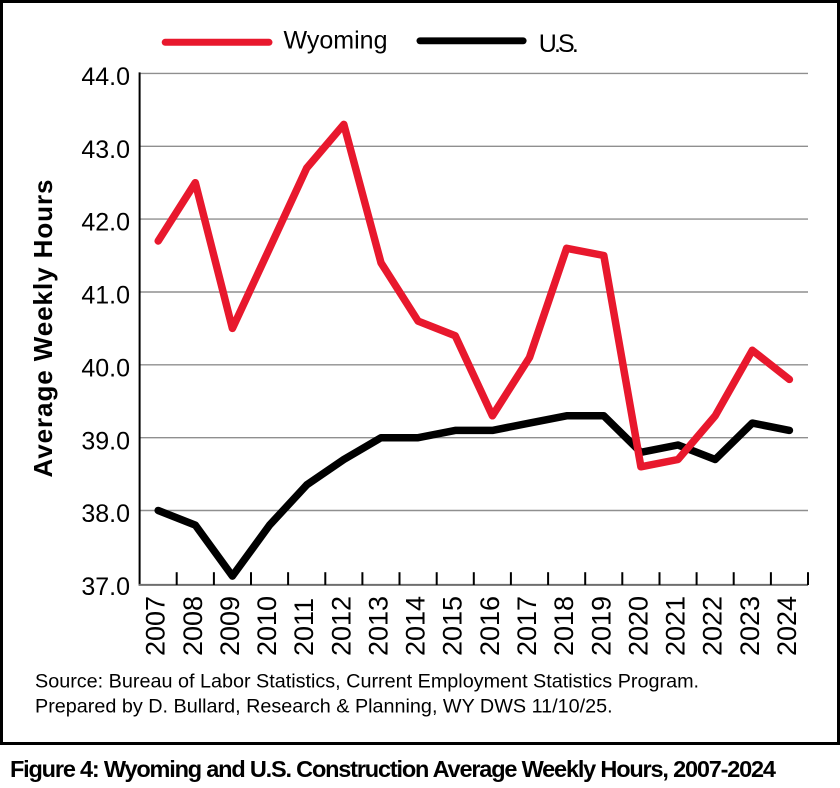  I want to click on svg-text: 41.0, so click(105, 296).